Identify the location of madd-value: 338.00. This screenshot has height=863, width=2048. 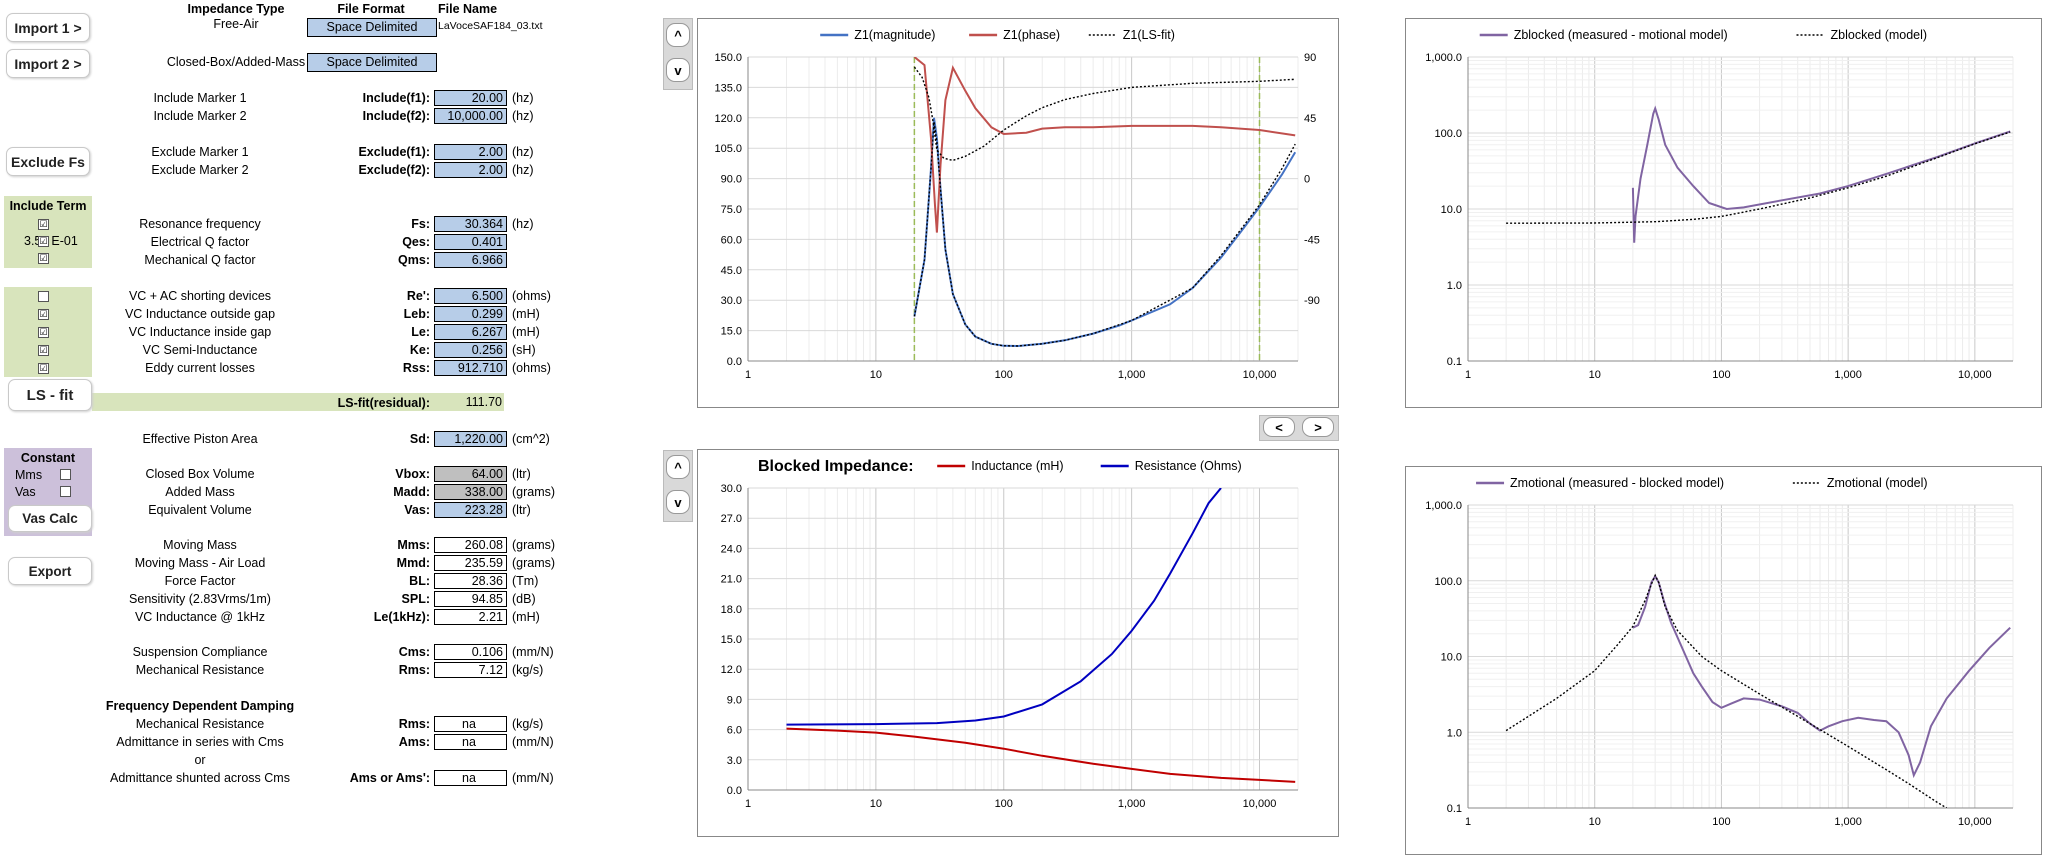
(470, 492).